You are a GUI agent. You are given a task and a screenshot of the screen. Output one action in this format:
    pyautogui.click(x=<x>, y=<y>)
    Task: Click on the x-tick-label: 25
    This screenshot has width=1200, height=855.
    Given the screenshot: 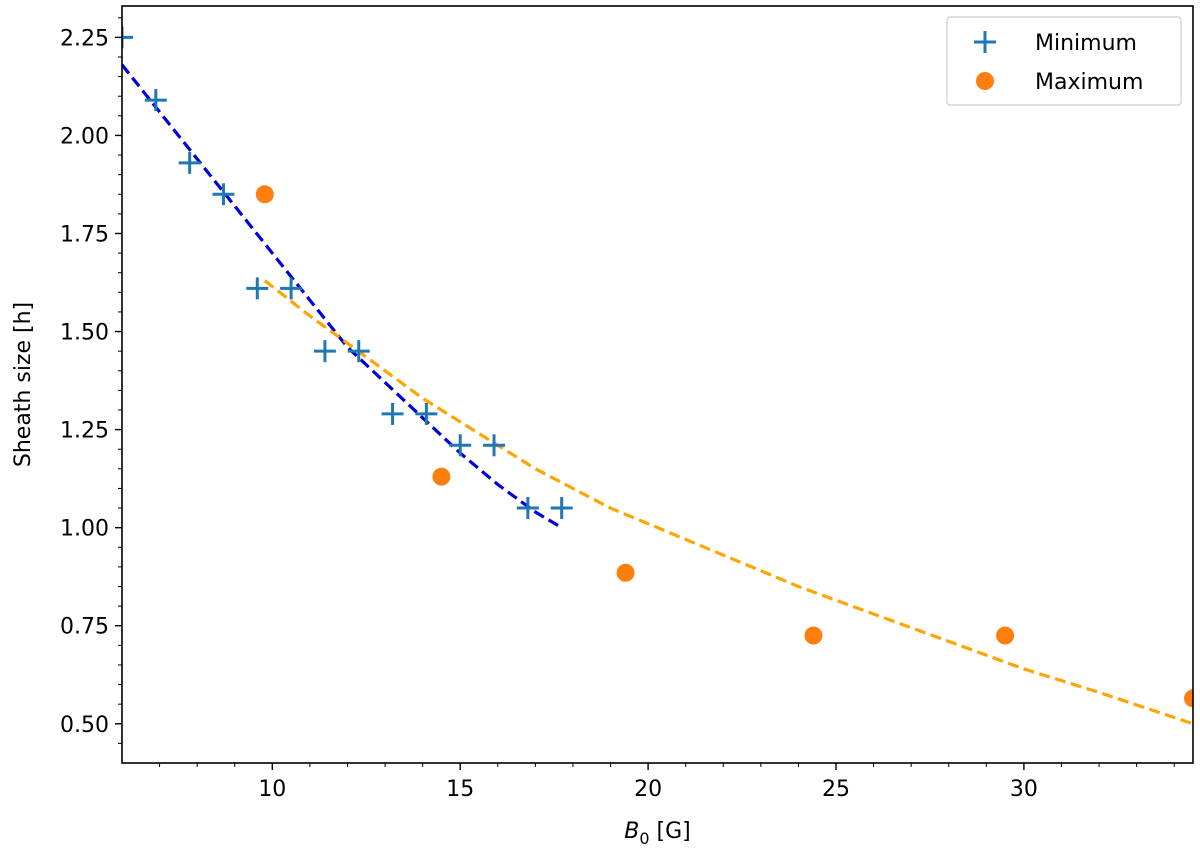 What is the action you would take?
    pyautogui.click(x=836, y=789)
    